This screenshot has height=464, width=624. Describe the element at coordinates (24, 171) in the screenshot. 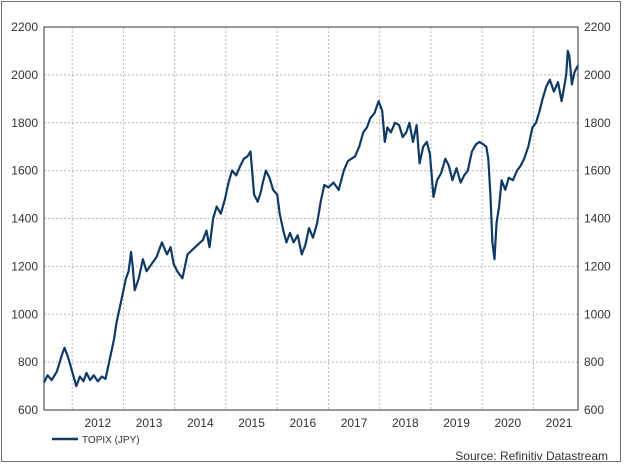

I see `y-tick-label-left: 1600` at that location.